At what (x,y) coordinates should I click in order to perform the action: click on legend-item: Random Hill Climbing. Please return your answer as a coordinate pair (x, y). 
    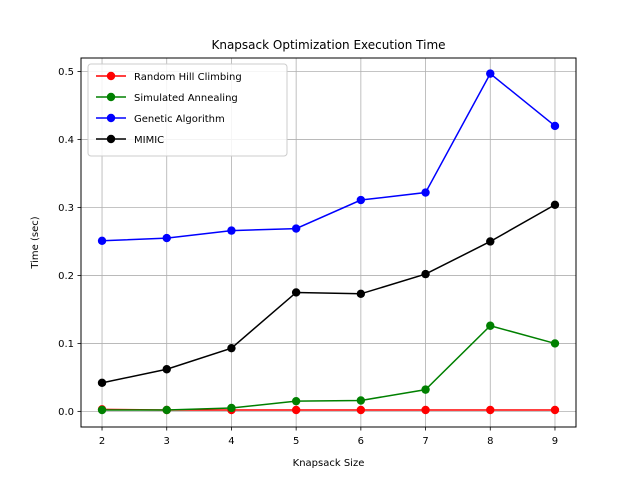
    Looking at the image, I should click on (169, 77).